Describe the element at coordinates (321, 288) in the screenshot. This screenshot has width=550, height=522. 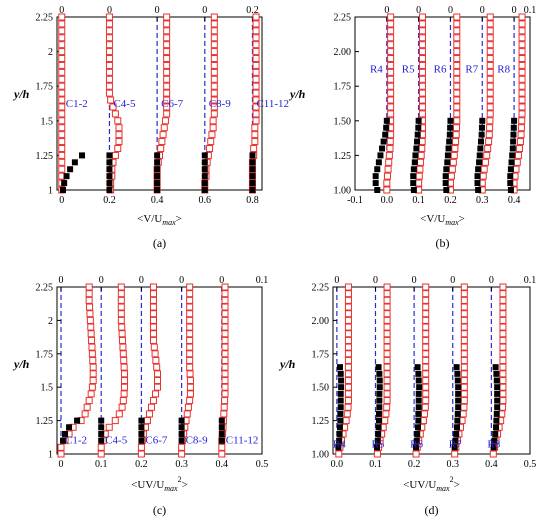
I see `y-tick-label: 2.25` at that location.